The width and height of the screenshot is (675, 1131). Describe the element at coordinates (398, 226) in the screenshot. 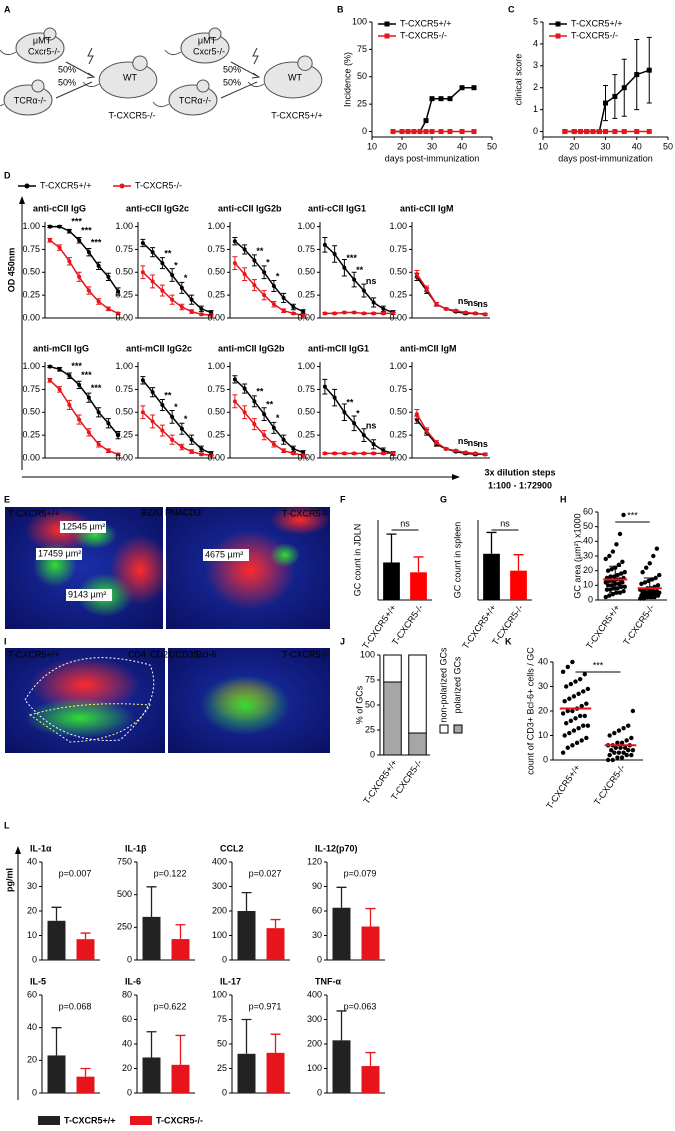

I see `y-tick-label: 1.00` at that location.